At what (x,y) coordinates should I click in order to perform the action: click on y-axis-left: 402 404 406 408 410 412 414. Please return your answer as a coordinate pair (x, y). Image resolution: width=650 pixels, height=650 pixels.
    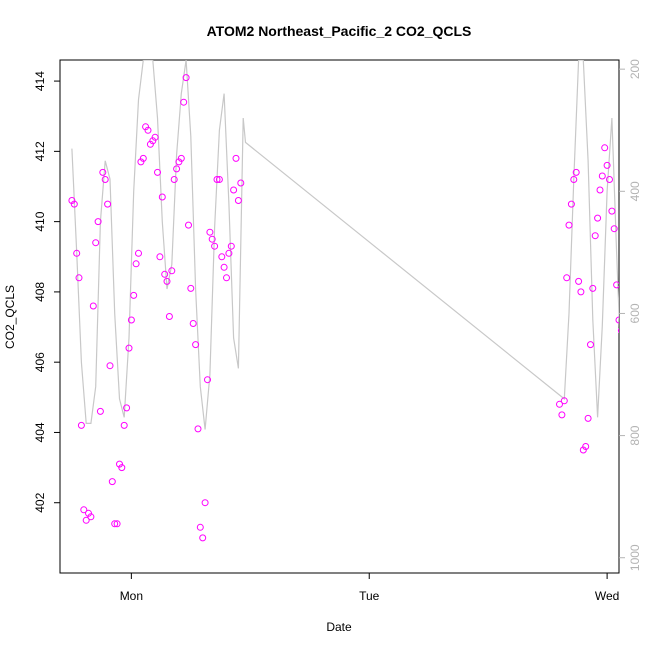
    Looking at the image, I should click on (46, 292).